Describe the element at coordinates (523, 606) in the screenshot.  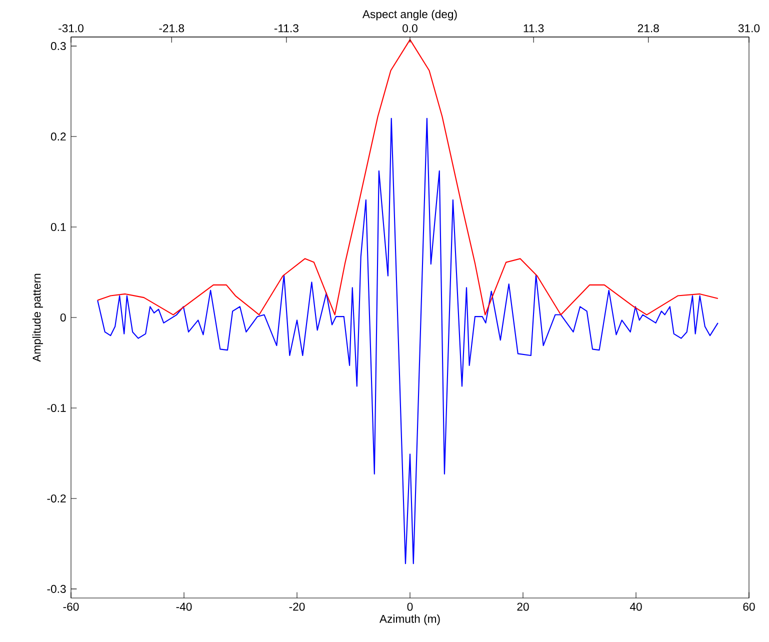
I see `x-tick-label: 20` at that location.